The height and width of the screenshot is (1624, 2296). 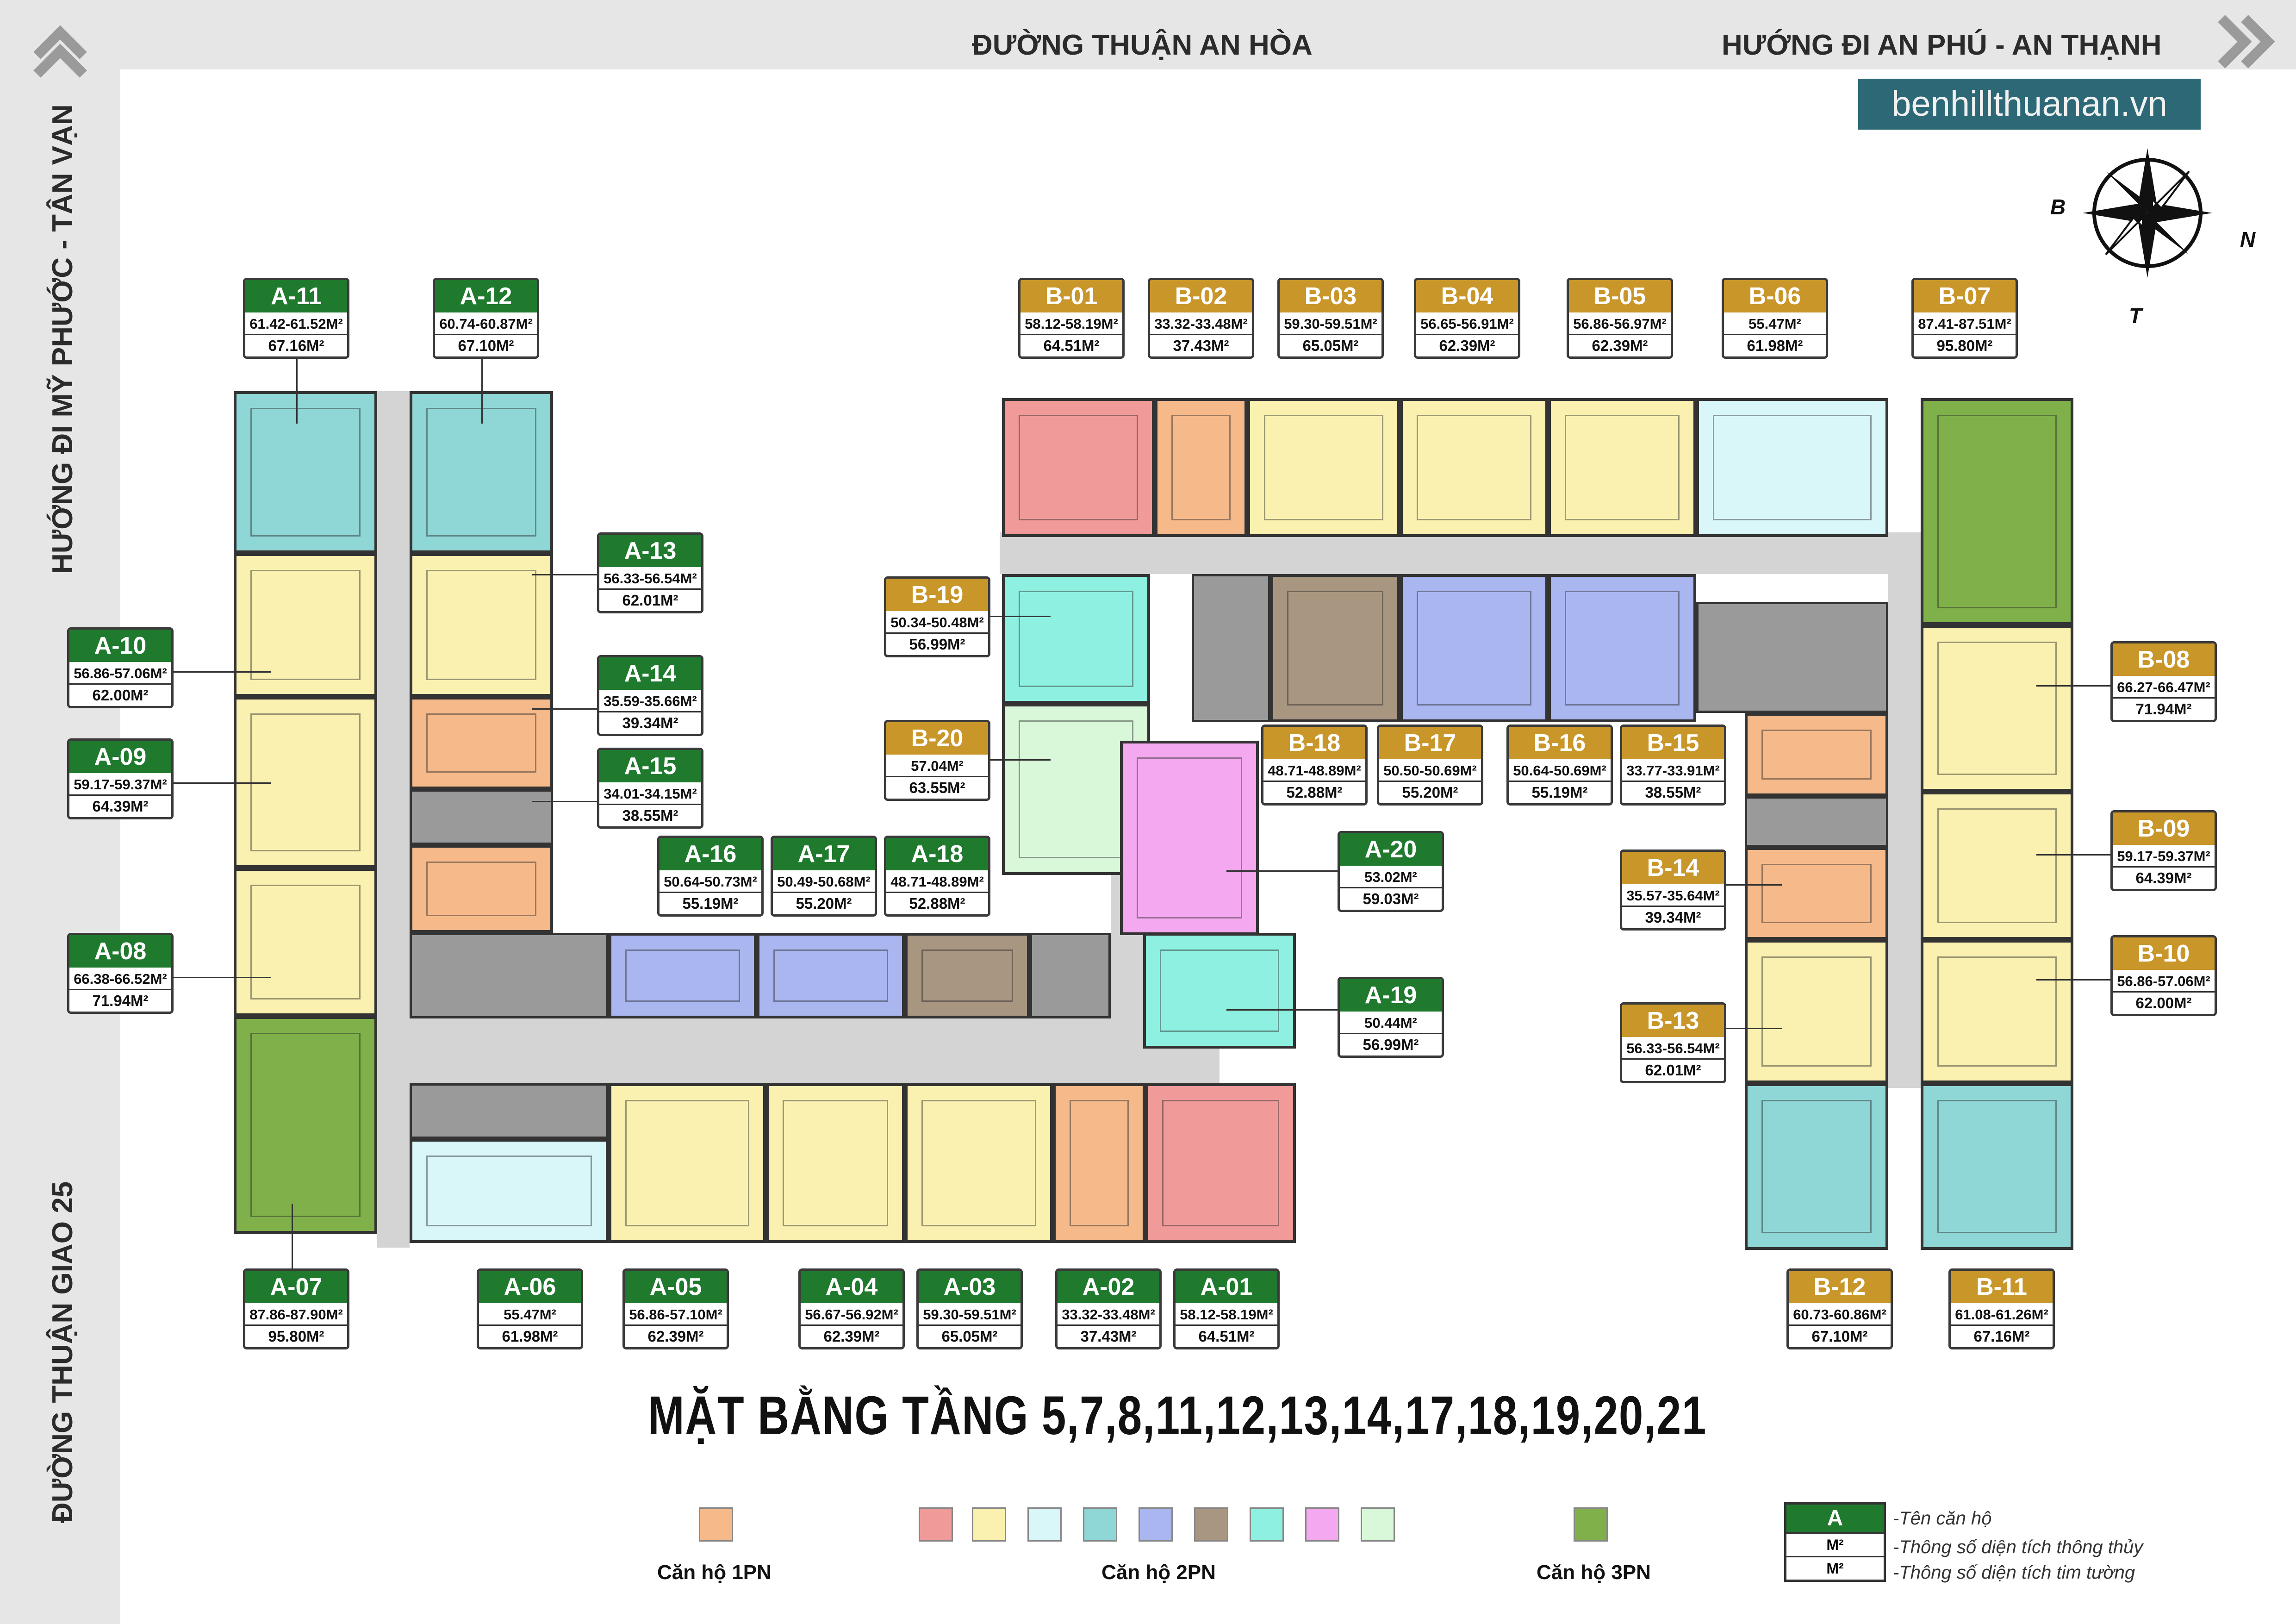 What do you see at coordinates (650, 600) in the screenshot?
I see `label-a-13-gross: 62.01M²` at bounding box center [650, 600].